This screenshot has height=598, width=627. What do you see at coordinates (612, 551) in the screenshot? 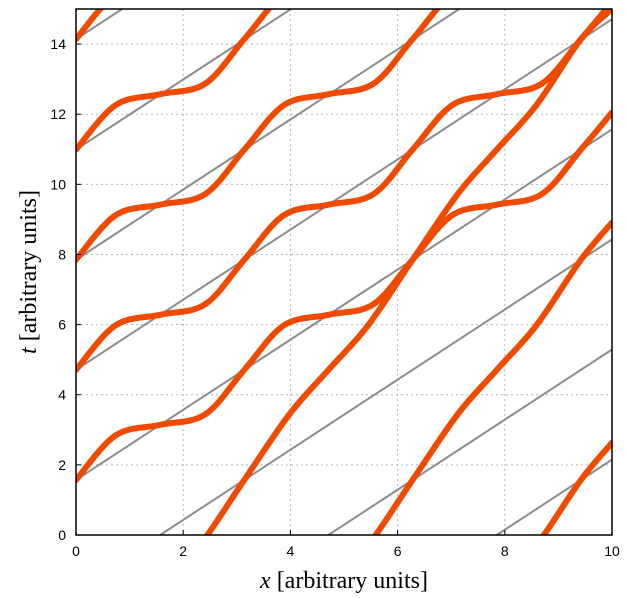
I see `x-tick-label: 10` at bounding box center [612, 551].